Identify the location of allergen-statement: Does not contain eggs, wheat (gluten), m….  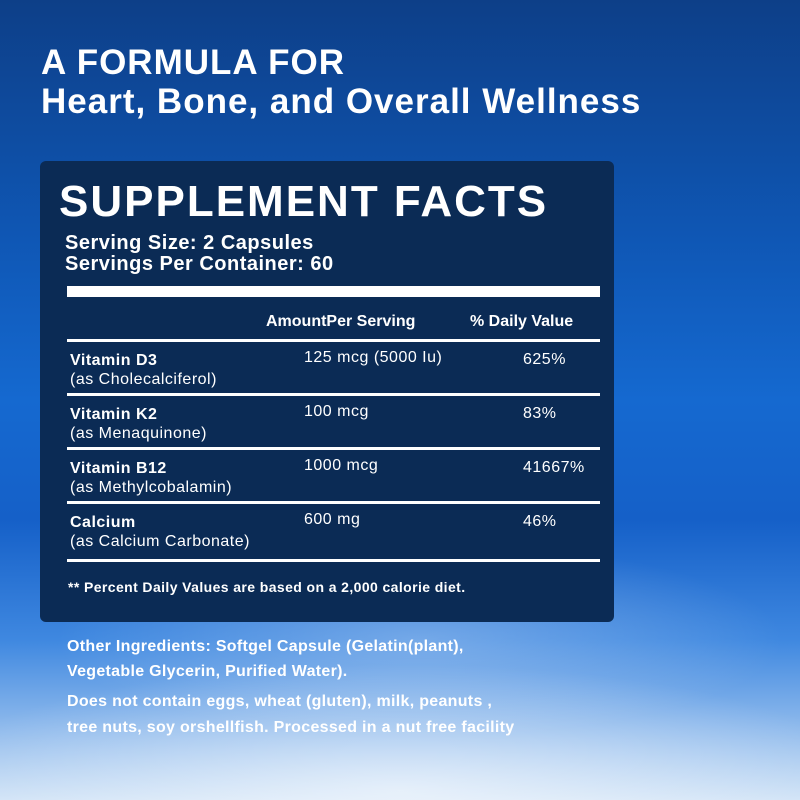
(290, 715).